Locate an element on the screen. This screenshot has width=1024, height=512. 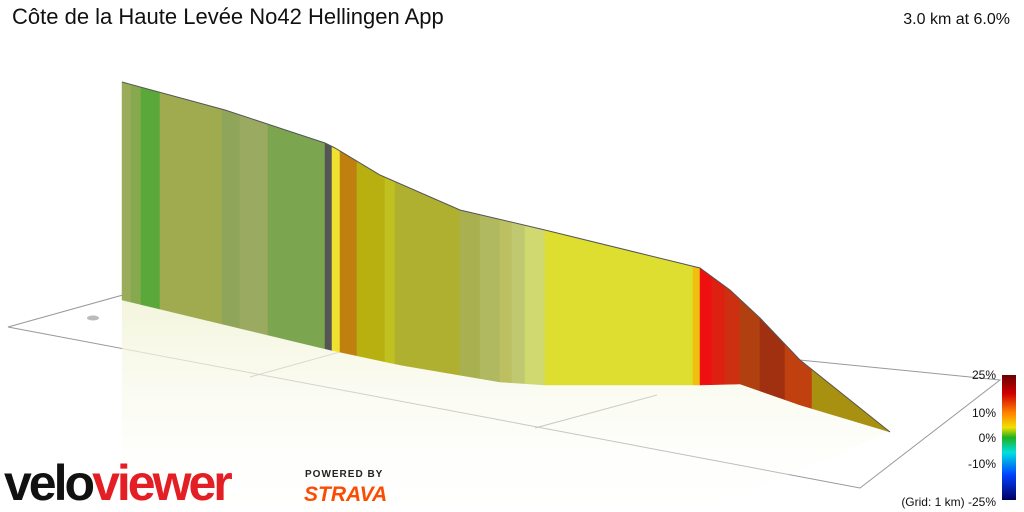
stats: 3.0 km at 6.0% is located at coordinates (956, 19).